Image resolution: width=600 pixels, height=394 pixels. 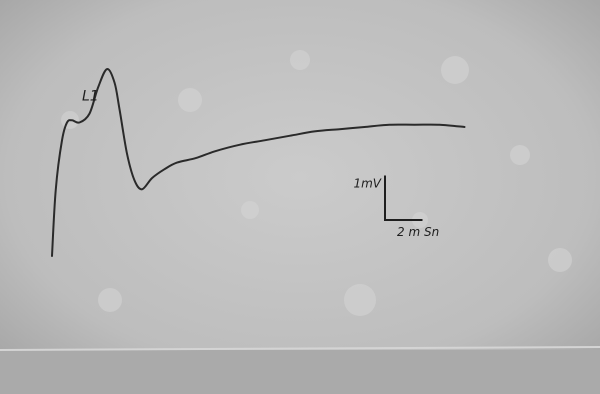 I want to click on photo-bottom-band, so click(x=300, y=372).